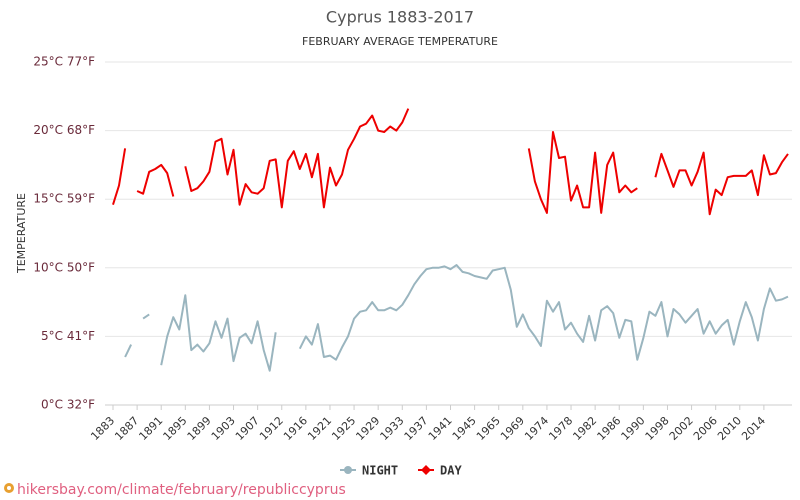  Describe the element at coordinates (295, 428) in the screenshot. I see `x-tick-label: 1916` at that location.